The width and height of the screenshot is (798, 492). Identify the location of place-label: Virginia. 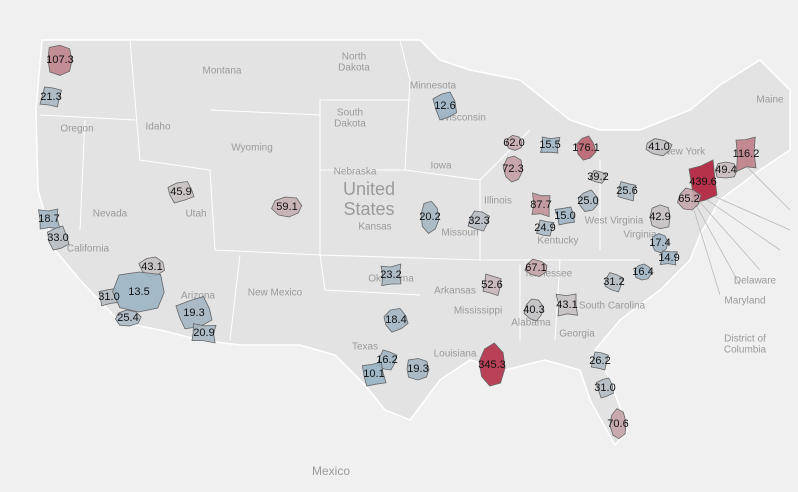
(640, 235).